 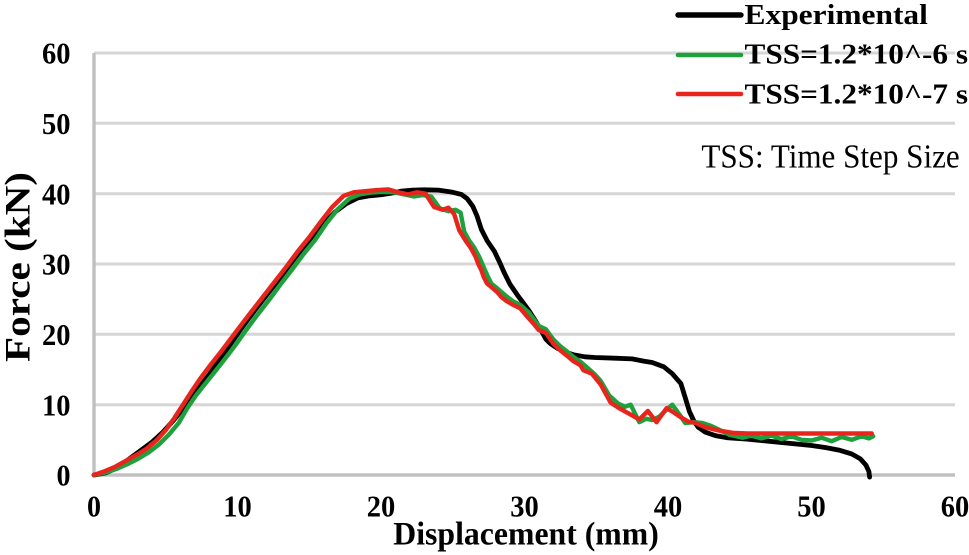 What do you see at coordinates (857, 55) in the screenshot?
I see `svg-text: TSS=1.2*10^-6 s` at bounding box center [857, 55].